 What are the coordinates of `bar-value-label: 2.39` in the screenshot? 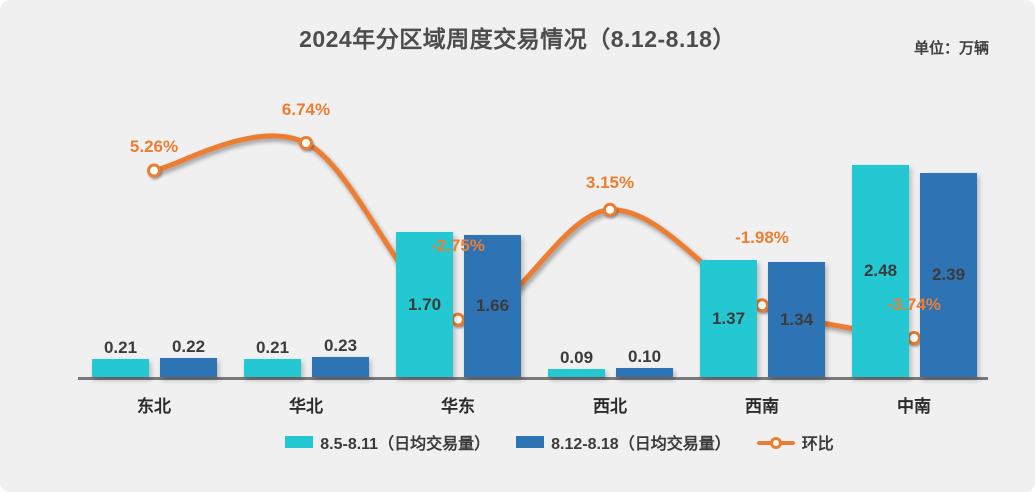 It's located at (948, 274).